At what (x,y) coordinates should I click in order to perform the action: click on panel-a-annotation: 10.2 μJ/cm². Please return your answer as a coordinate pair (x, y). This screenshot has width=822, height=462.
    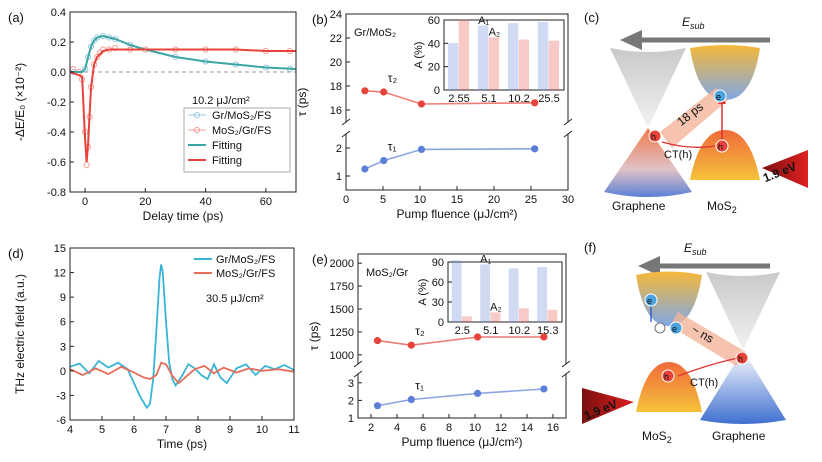
    Looking at the image, I should click on (221, 101).